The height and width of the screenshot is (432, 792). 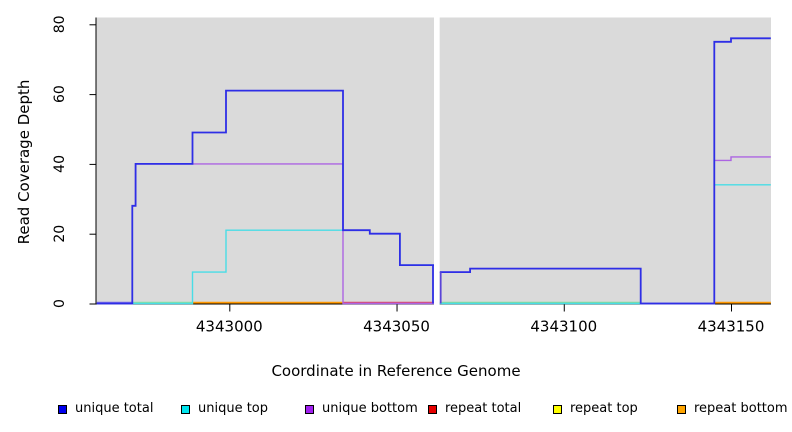 What do you see at coordinates (60, 164) in the screenshot?
I see `y-tick-label: 40` at bounding box center [60, 164].